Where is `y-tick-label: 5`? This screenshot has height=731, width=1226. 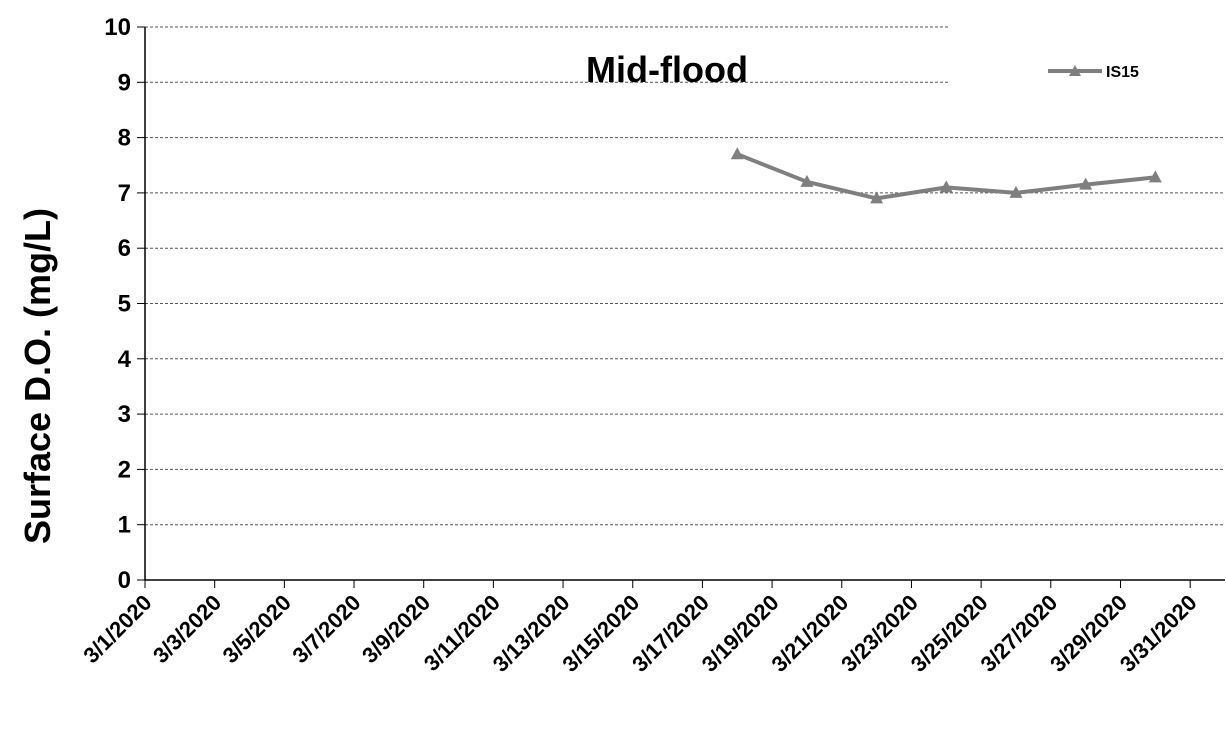
y-tick-label: 5 is located at coordinates (124, 304).